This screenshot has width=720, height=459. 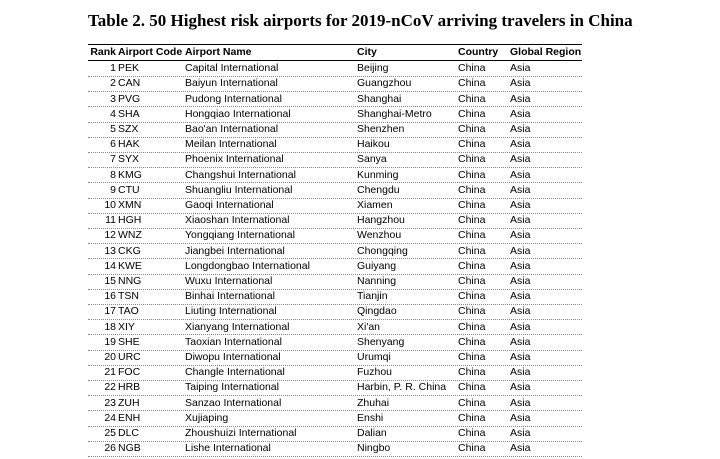 What do you see at coordinates (113, 174) in the screenshot?
I see `rank-cell: 8` at bounding box center [113, 174].